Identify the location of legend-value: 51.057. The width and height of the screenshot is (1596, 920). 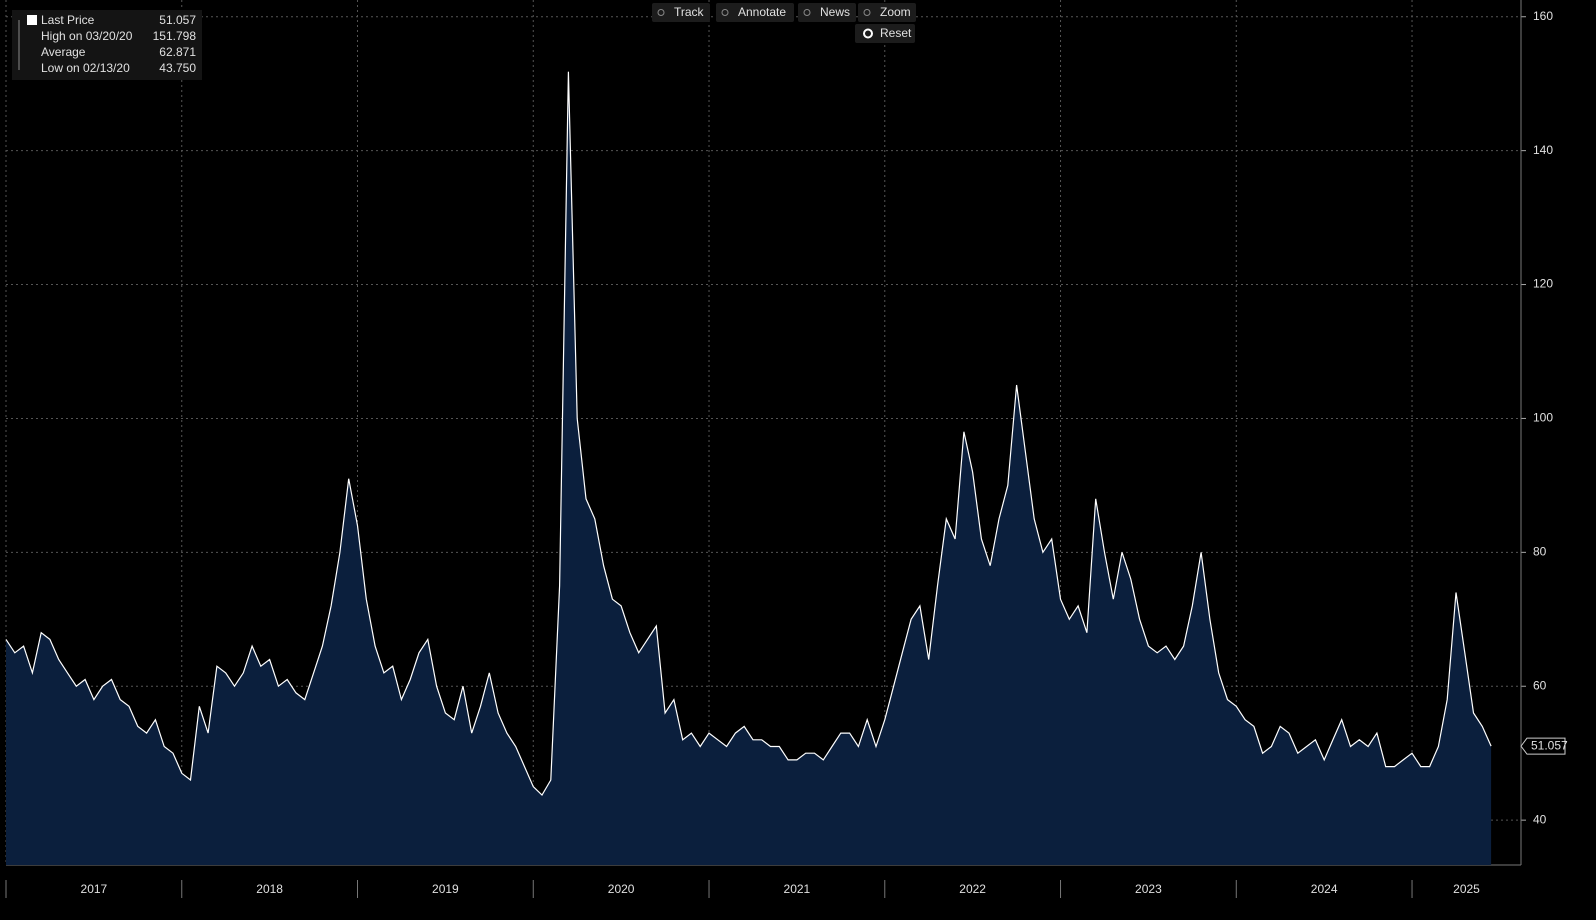
(177, 20).